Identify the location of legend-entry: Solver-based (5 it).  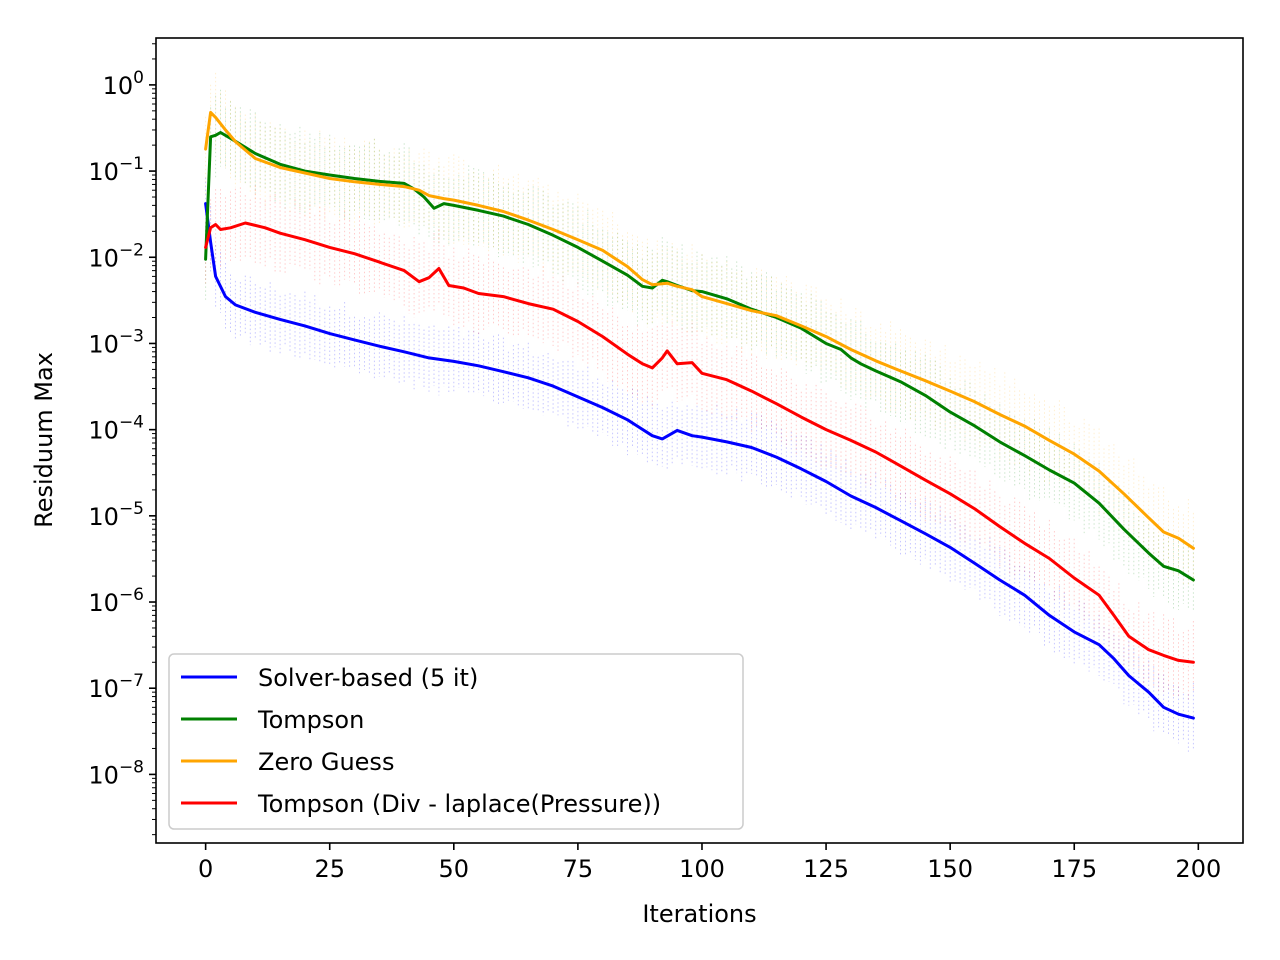
(329, 678).